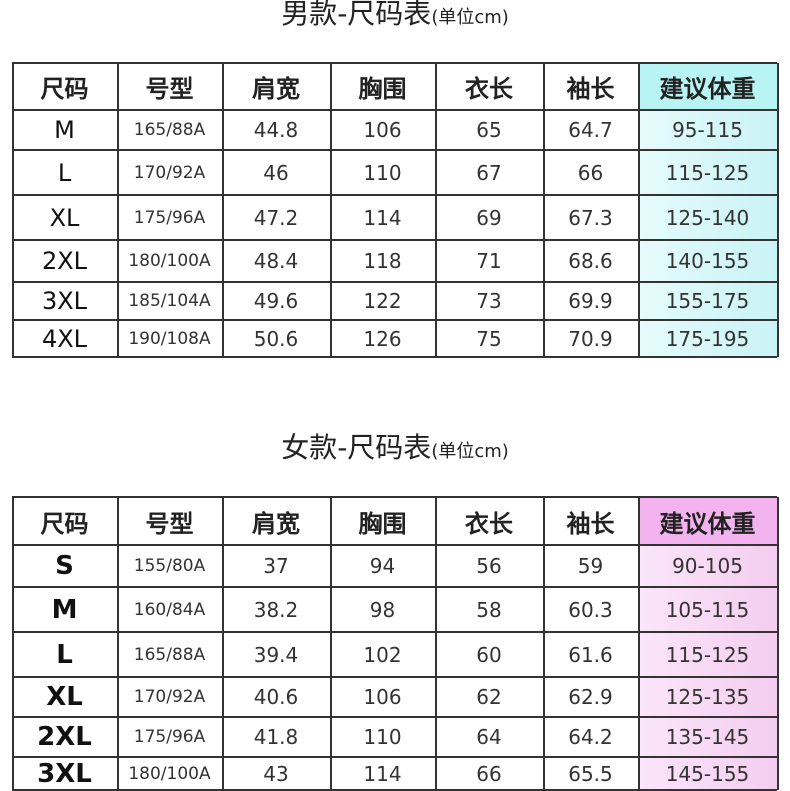 This screenshot has width=790, height=791. What do you see at coordinates (707, 697) in the screenshot?
I see `data-cell: 125-135` at bounding box center [707, 697].